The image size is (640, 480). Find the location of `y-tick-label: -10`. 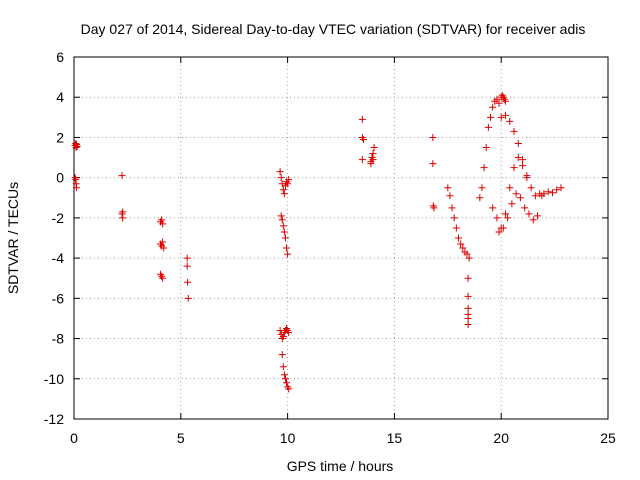

y-tick-label: -10 is located at coordinates (54, 379).